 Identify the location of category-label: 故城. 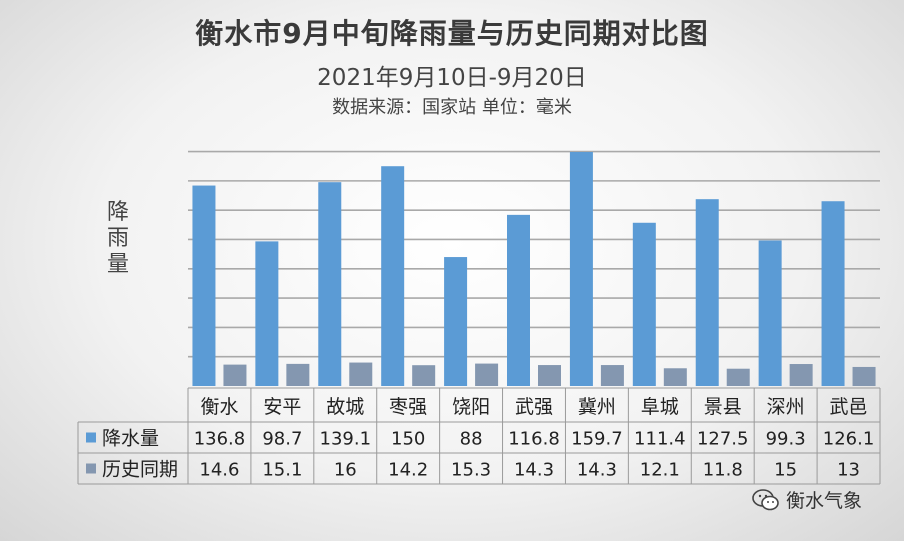
(345, 407).